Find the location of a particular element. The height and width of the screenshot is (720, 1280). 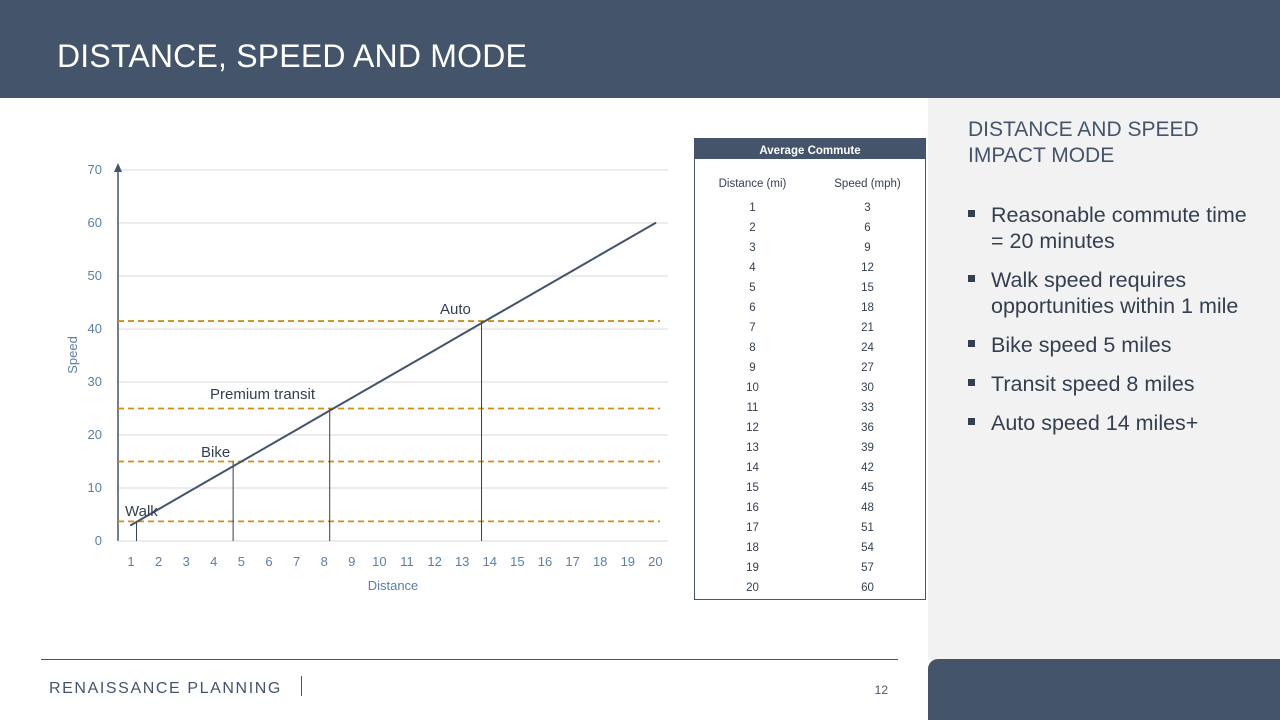

table-cell-speed: 57 is located at coordinates (867, 568).